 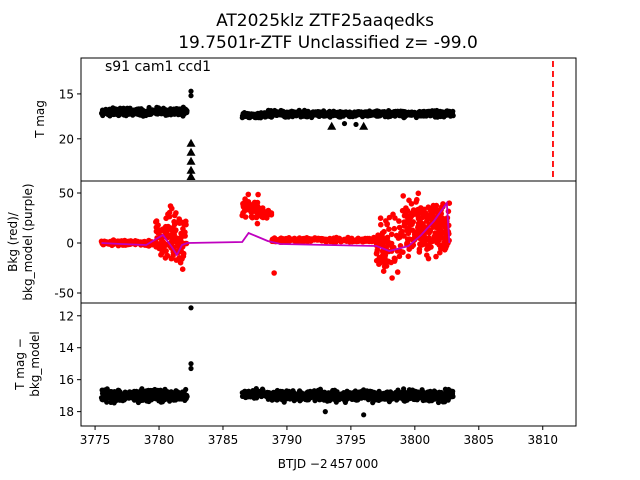 What do you see at coordinates (328, 464) in the screenshot?
I see `x-axis-label: BTJD −2 457 000` at bounding box center [328, 464].